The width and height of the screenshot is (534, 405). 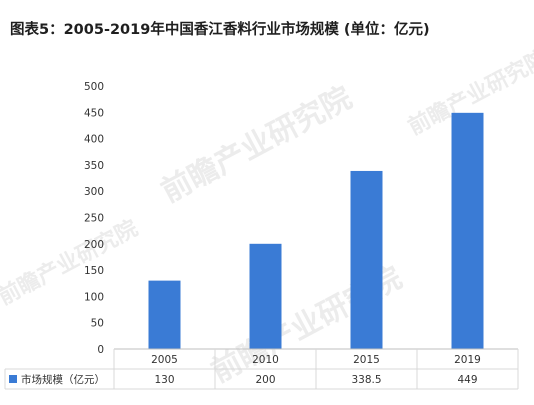 What do you see at coordinates (94, 113) in the screenshot?
I see `y-tick-label: 450` at bounding box center [94, 113].